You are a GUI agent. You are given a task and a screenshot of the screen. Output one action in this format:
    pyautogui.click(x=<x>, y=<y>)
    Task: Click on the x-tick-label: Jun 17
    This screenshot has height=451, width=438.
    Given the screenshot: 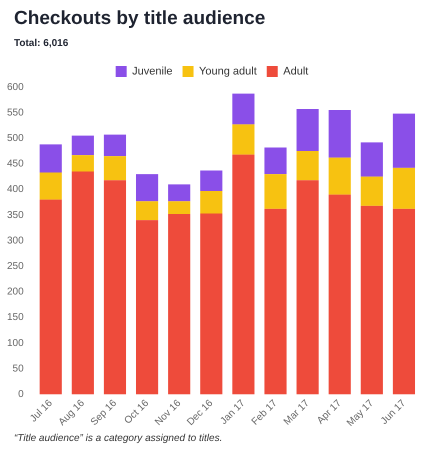 What is the action you would take?
    pyautogui.click(x=393, y=412)
    